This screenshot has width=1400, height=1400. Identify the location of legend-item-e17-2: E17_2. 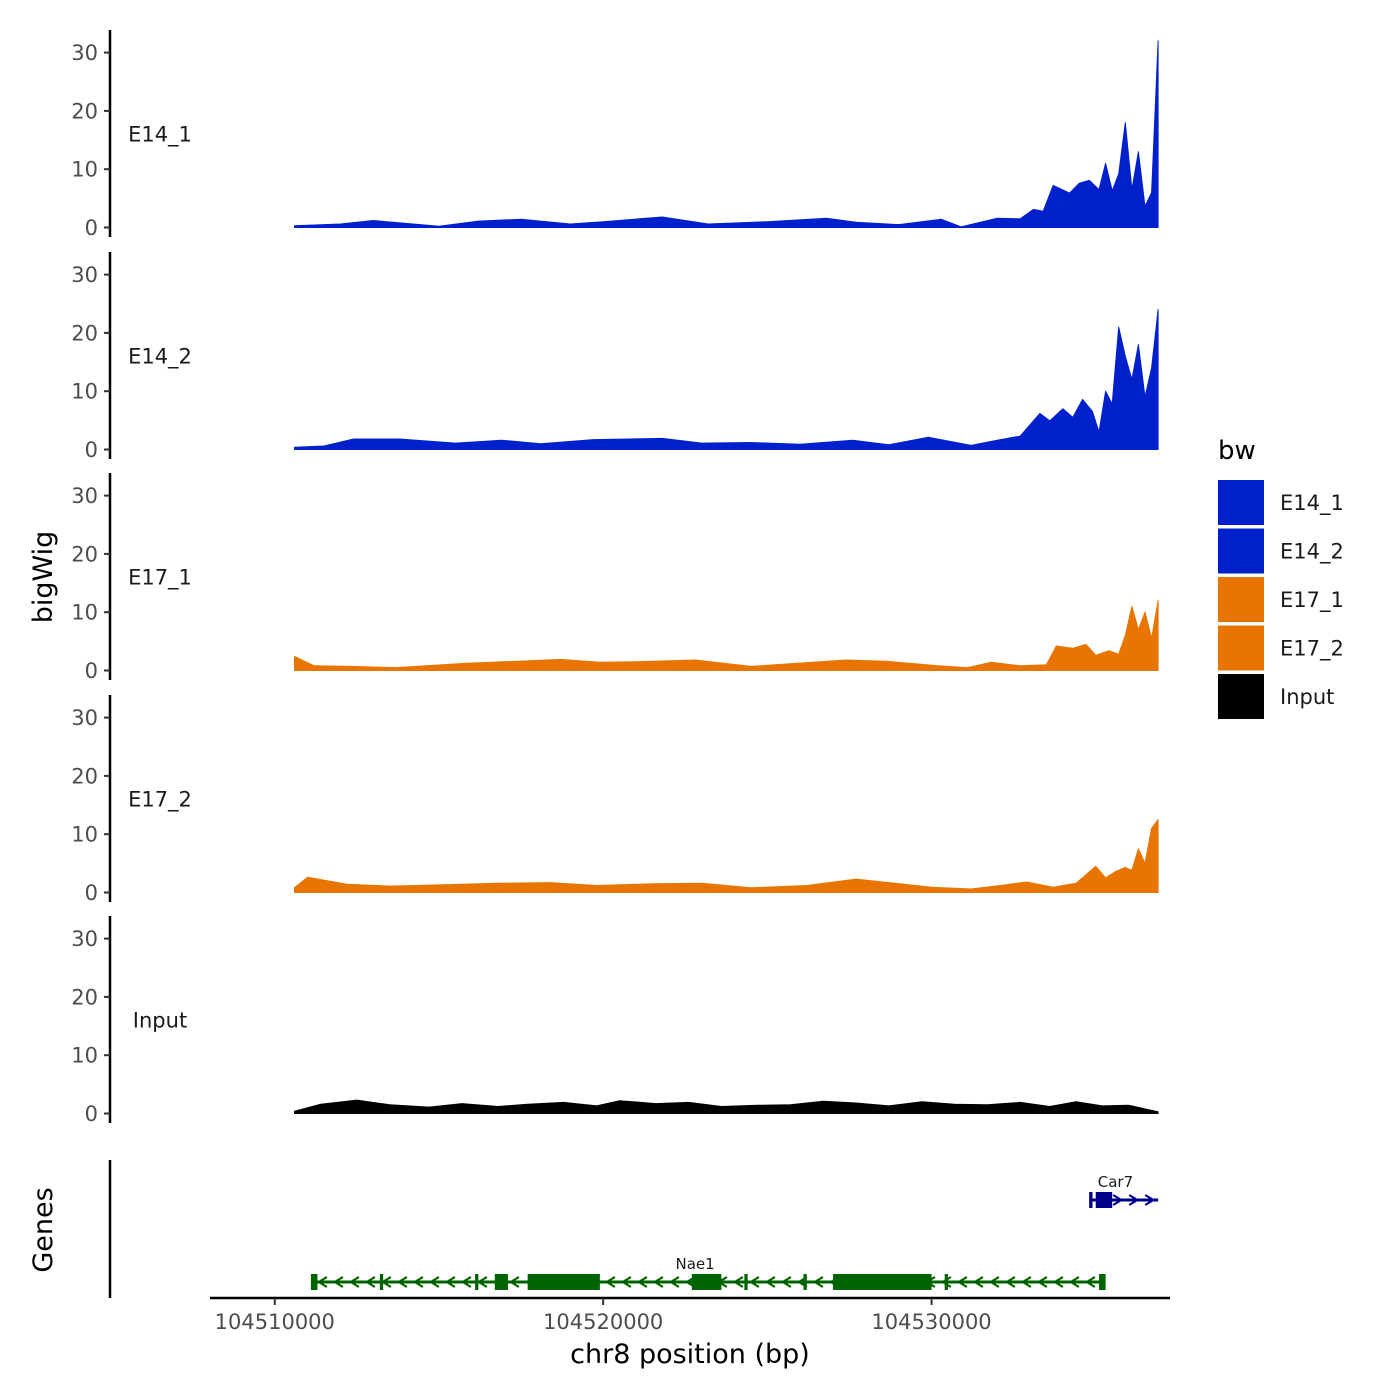
(1281, 648).